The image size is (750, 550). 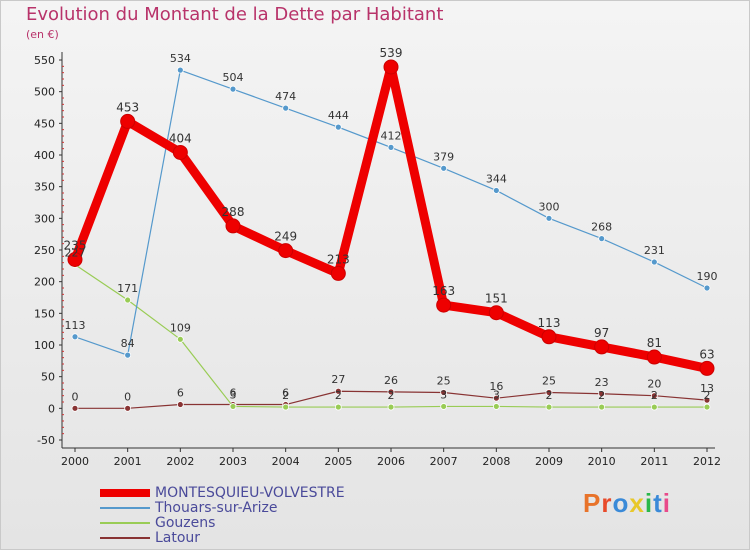 What do you see at coordinates (44, 282) in the screenshot?
I see `y-tick-label: 200` at bounding box center [44, 282].